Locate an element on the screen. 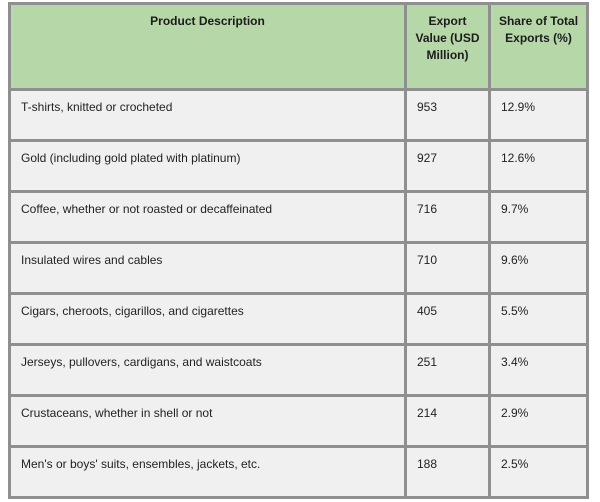 The width and height of the screenshot is (600, 502). col-header-product-description: Product Description is located at coordinates (207, 46).